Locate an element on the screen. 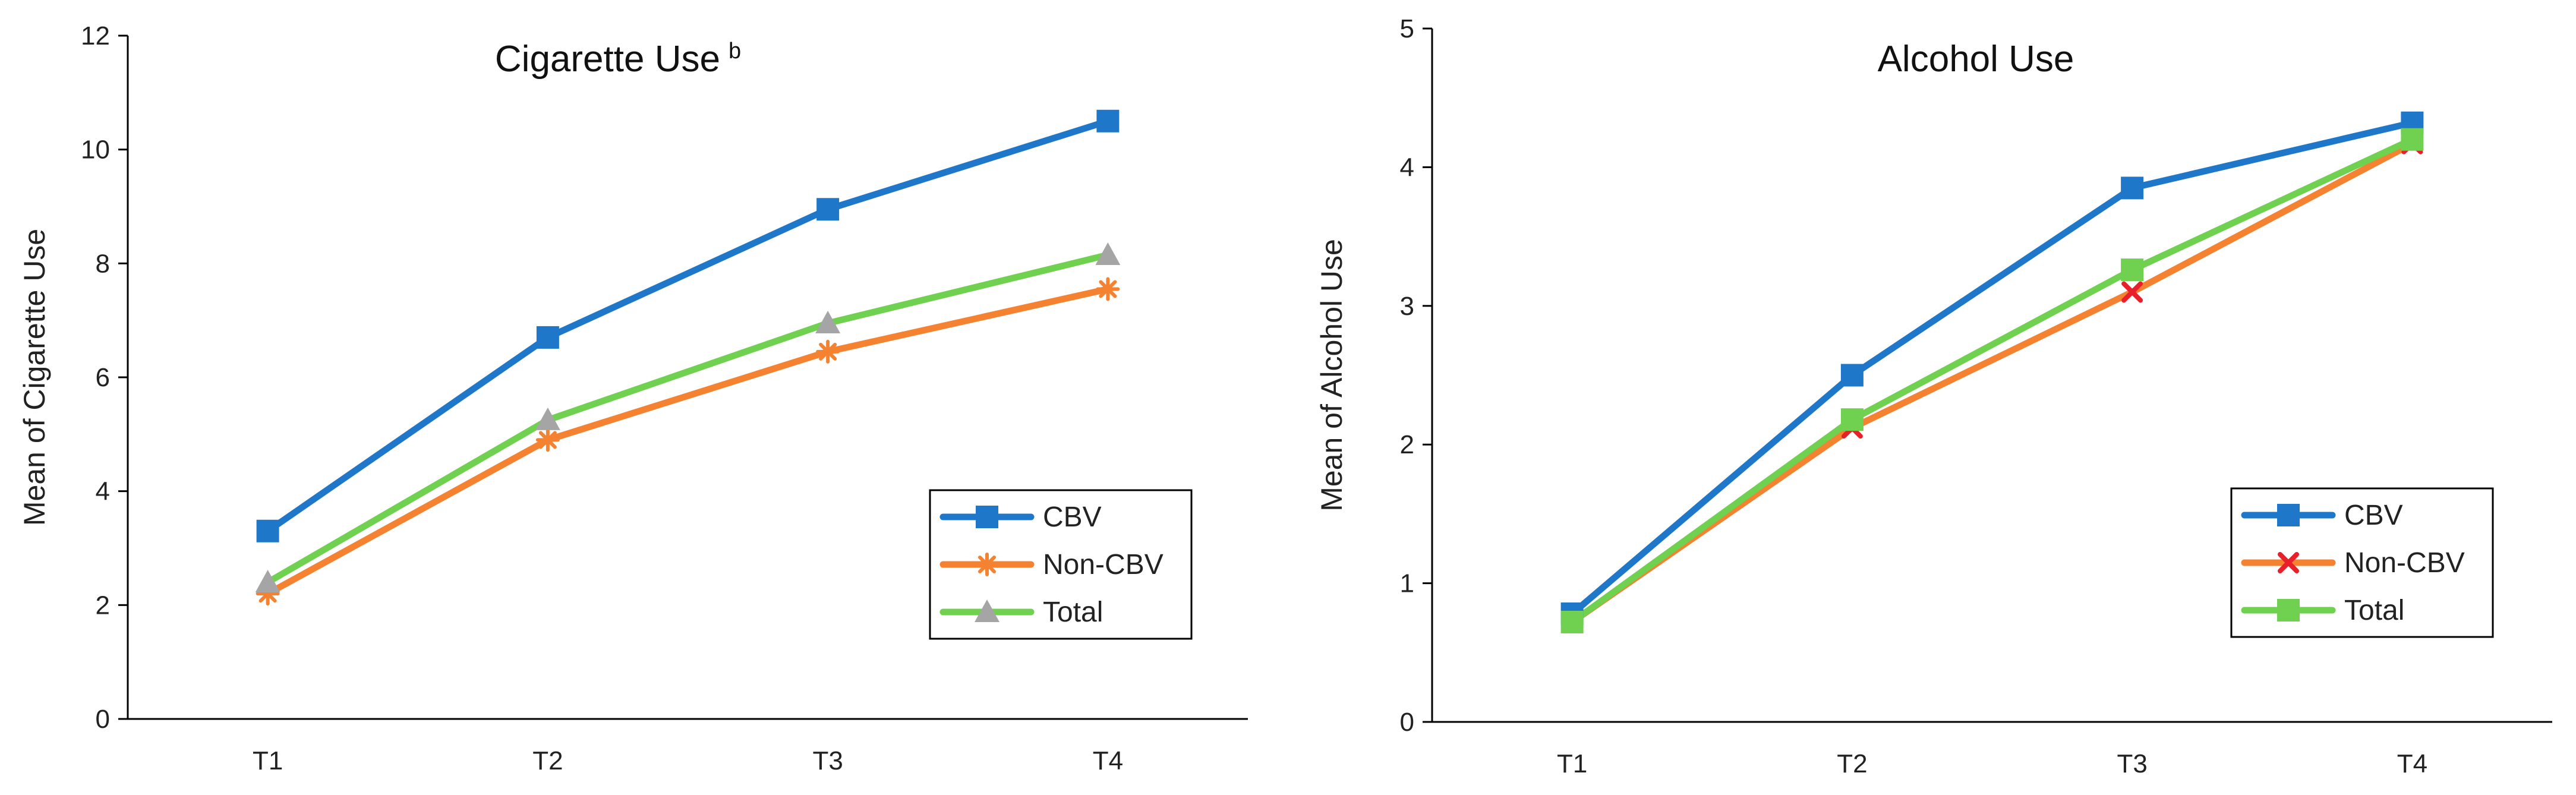 The image size is (2576, 795). y-tick-label: 1 is located at coordinates (1407, 584).